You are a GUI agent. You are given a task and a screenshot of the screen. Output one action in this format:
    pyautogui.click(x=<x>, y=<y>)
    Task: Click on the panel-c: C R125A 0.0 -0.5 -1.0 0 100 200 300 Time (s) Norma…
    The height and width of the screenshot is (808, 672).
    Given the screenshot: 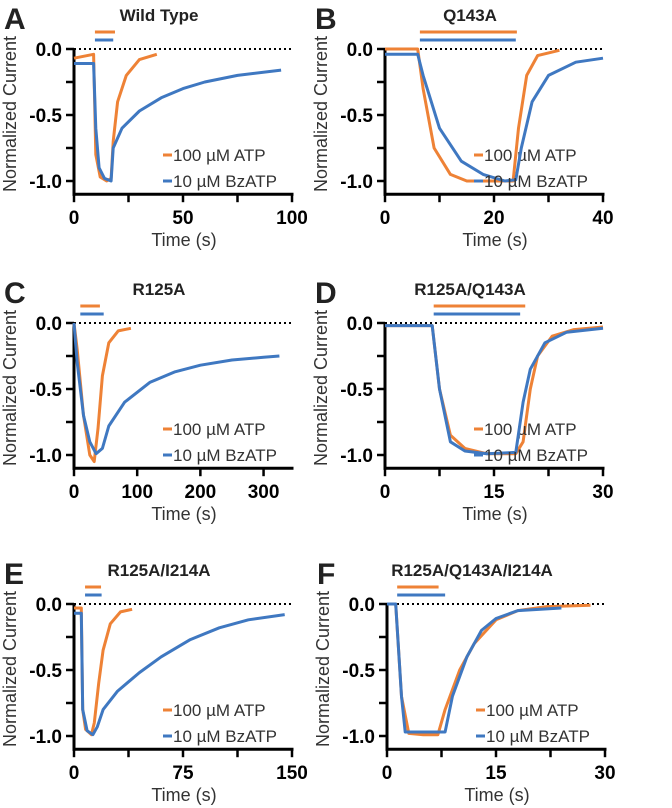 What is the action you would take?
    pyautogui.click(x=147, y=400)
    